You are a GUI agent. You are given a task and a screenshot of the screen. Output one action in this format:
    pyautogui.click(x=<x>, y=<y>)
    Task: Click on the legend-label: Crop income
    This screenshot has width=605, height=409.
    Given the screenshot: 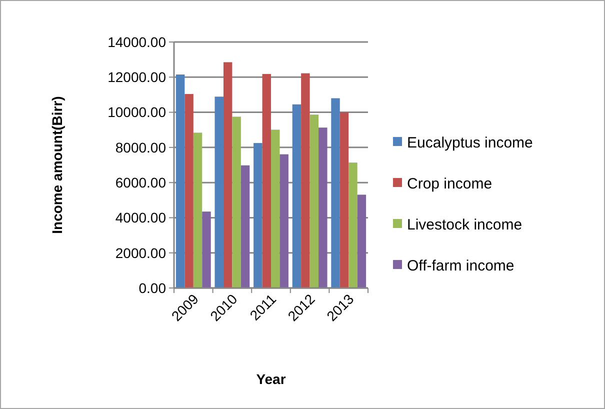 What is the action you would take?
    pyautogui.click(x=449, y=183)
    